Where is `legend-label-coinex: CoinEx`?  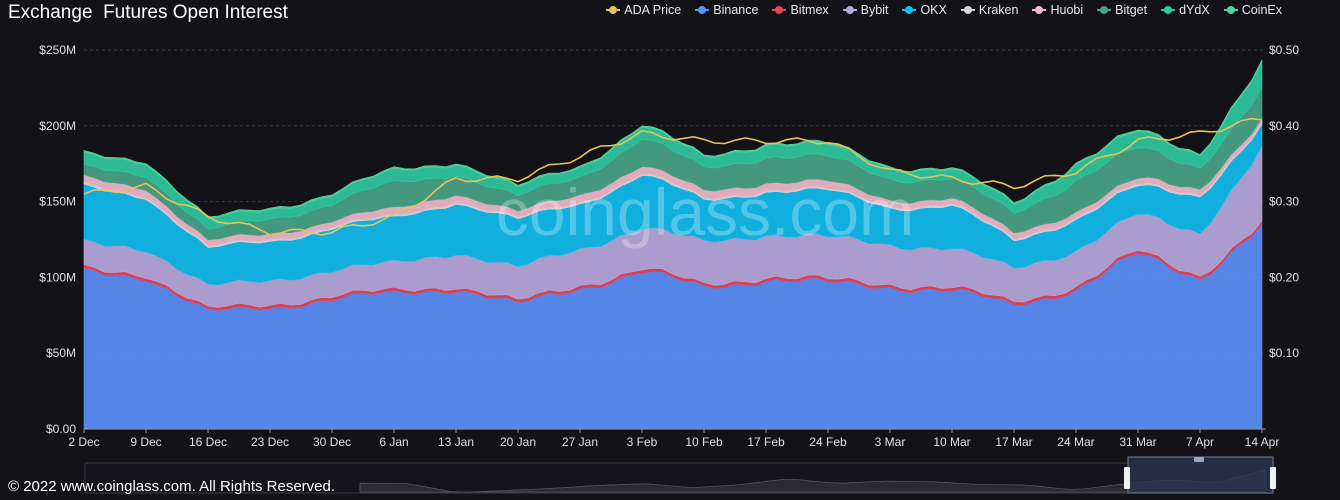 legend-label-coinex: CoinEx is located at coordinates (1261, 10).